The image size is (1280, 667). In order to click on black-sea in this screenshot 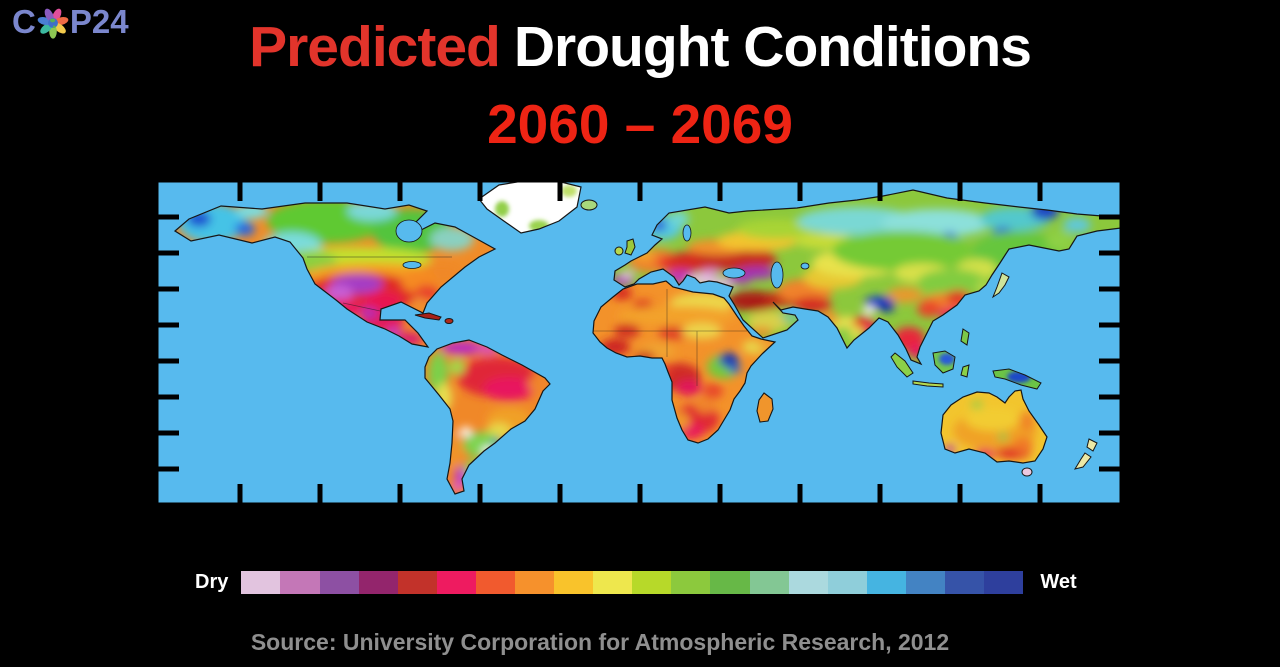, I will do `click(734, 273)`.